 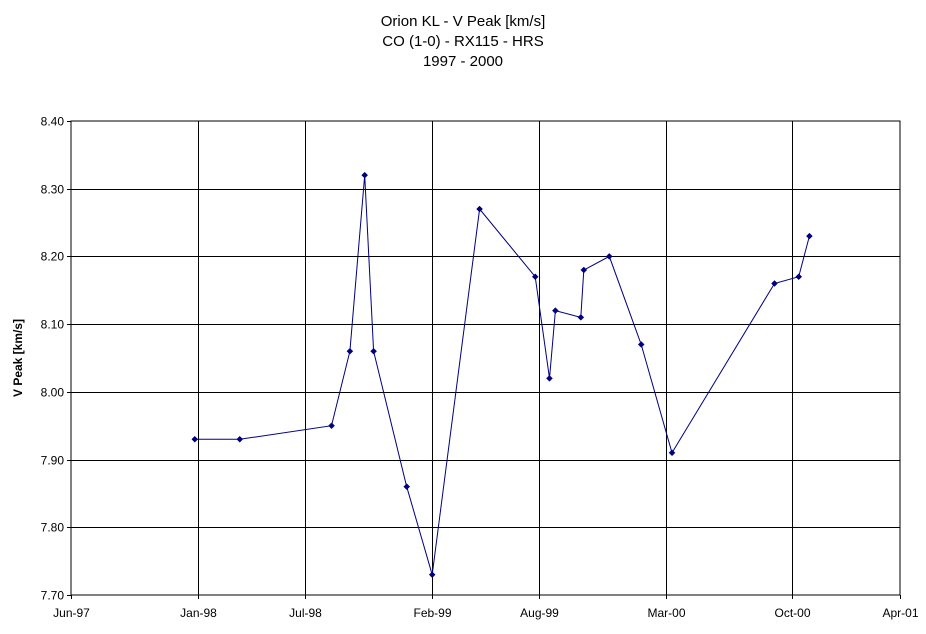 What do you see at coordinates (53, 325) in the screenshot?
I see `y-tick-label: 8.10` at bounding box center [53, 325].